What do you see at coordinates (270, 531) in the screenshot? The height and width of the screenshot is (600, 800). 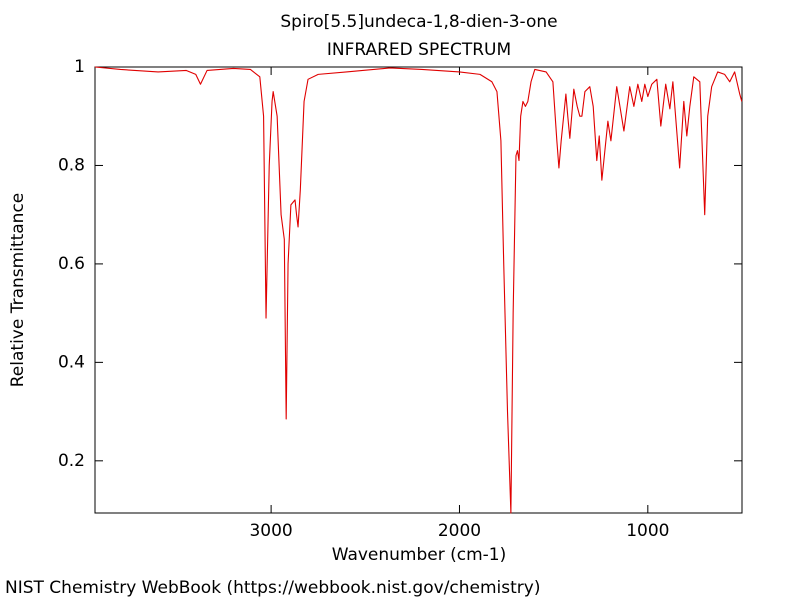 I see `x-tick-label: 3000` at bounding box center [270, 531].